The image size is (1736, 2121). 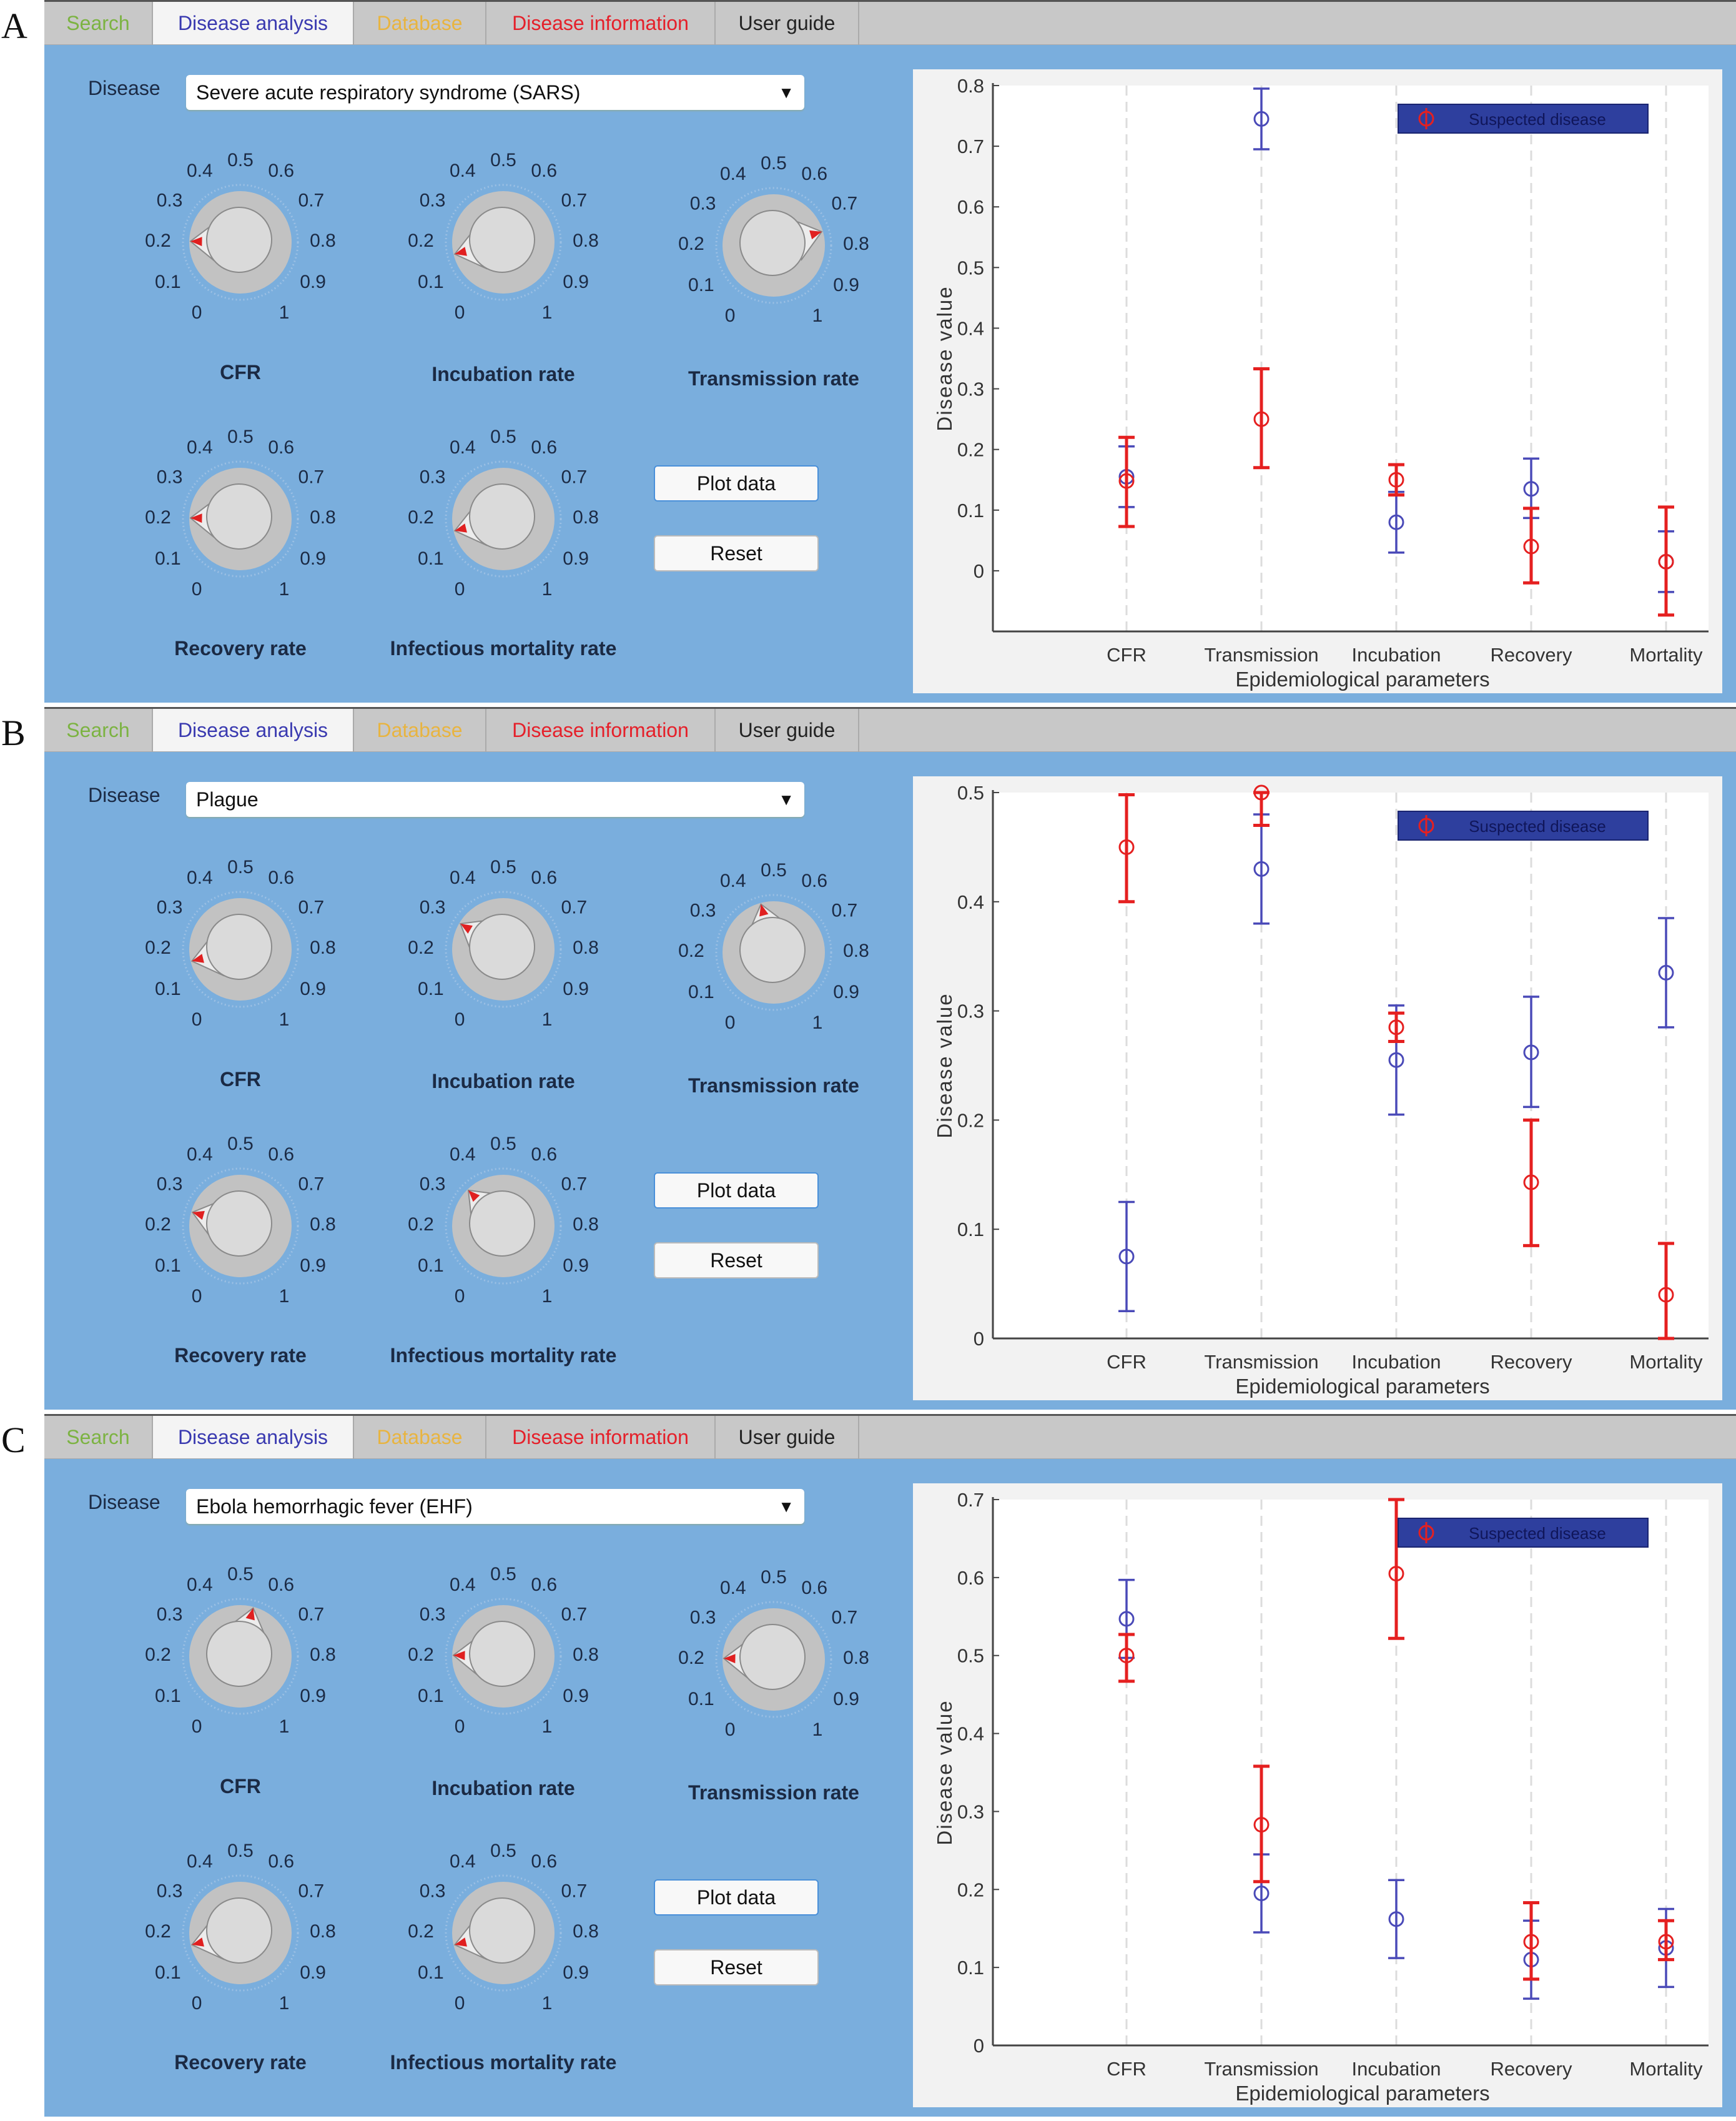 What do you see at coordinates (944, 1065) in the screenshot?
I see `y-axis-title: Disease value` at bounding box center [944, 1065].